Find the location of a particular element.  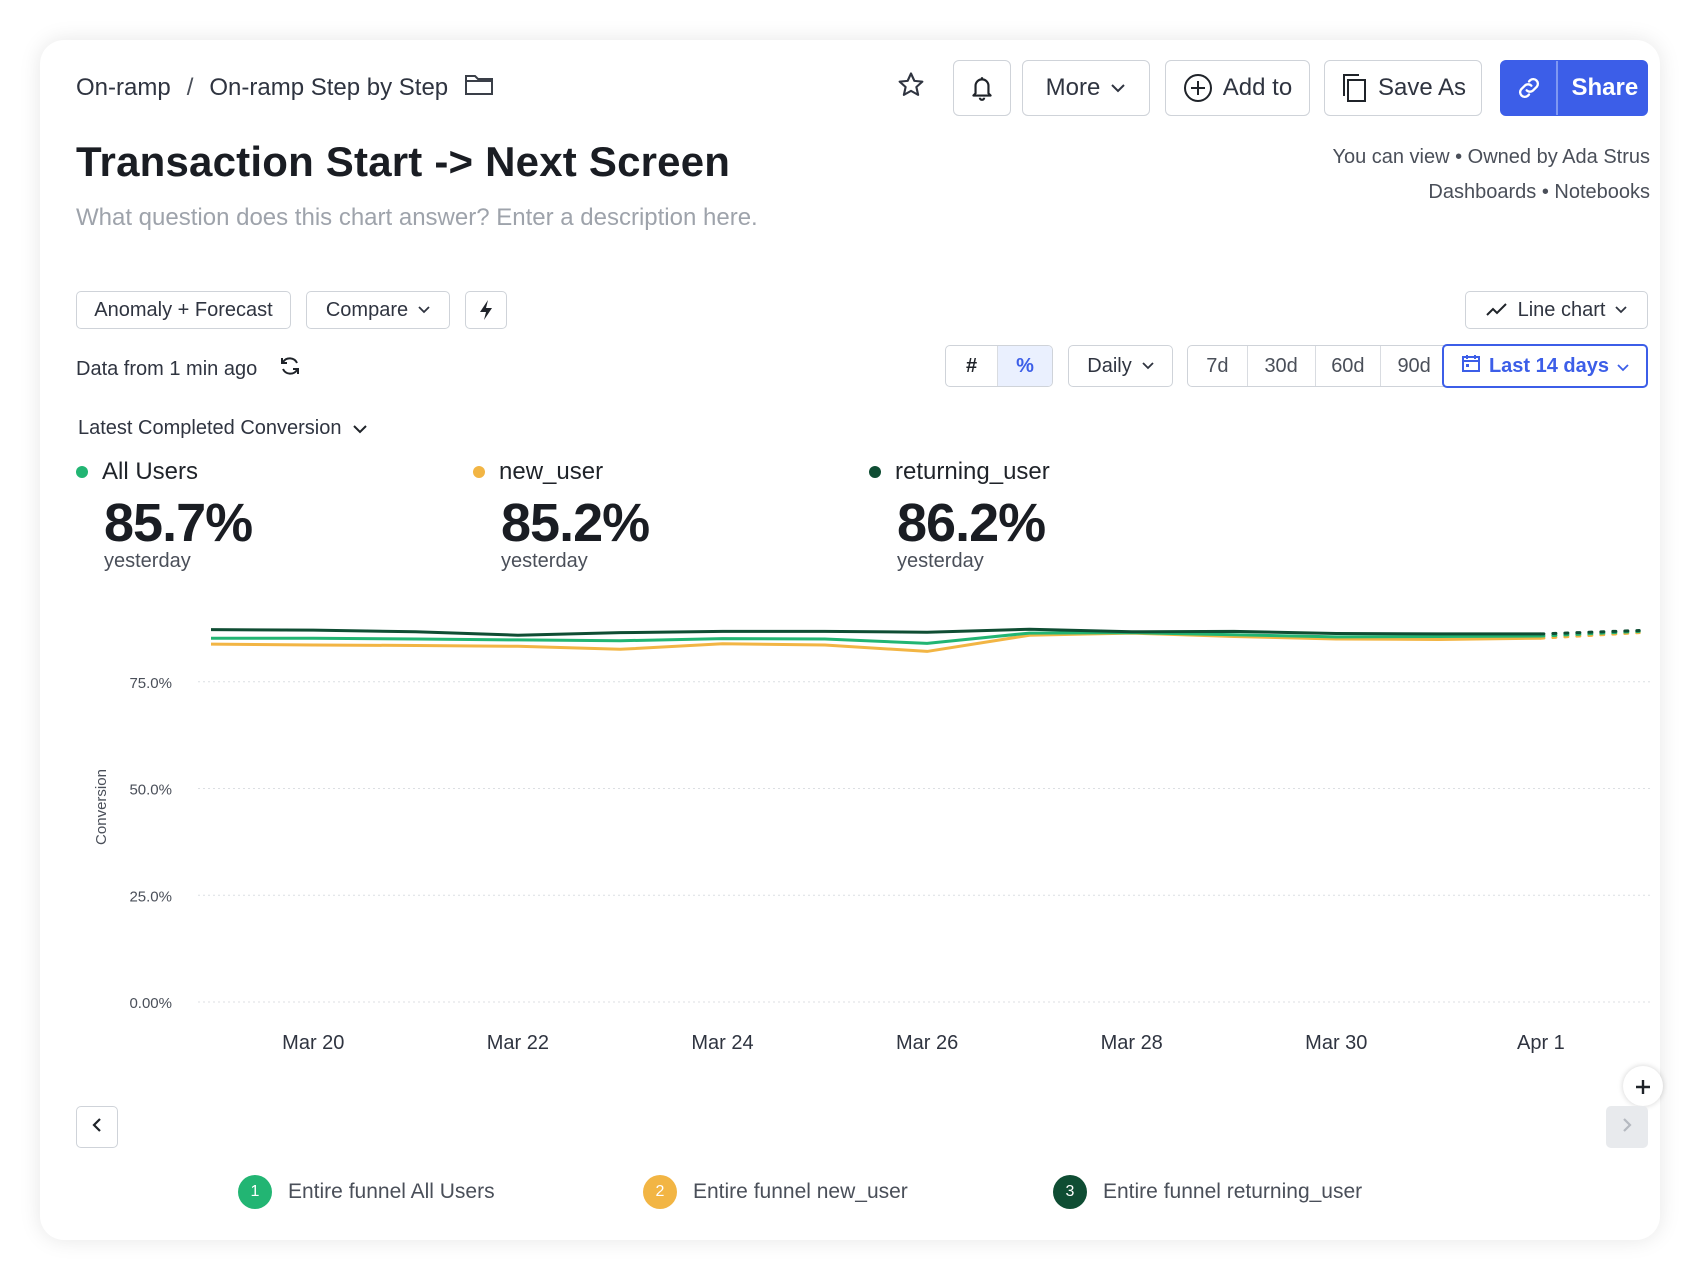

legend-item-new-user: 2 Entire funnel new_user is located at coordinates (775, 1192).